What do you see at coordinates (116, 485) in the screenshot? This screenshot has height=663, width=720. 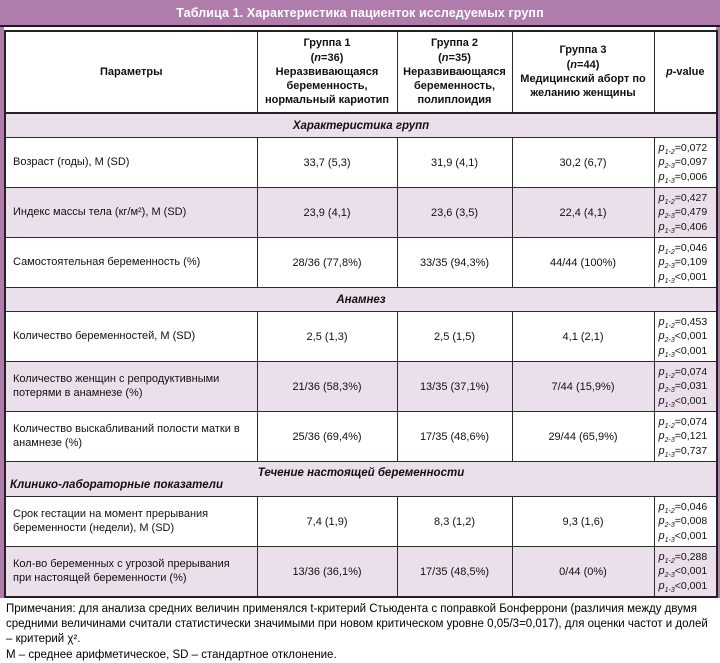 I see `section-title-left: Клинико-лабораторные показатели` at bounding box center [116, 485].